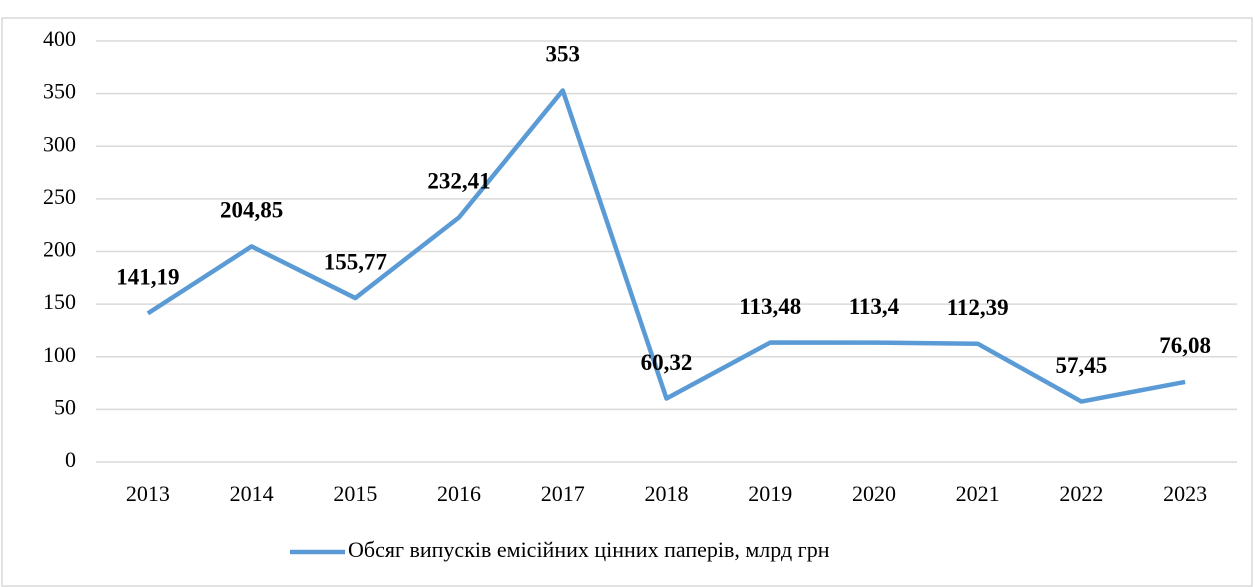 The width and height of the screenshot is (1255, 587). Describe the element at coordinates (147, 277) in the screenshot. I see `data-label: 141,19` at that location.